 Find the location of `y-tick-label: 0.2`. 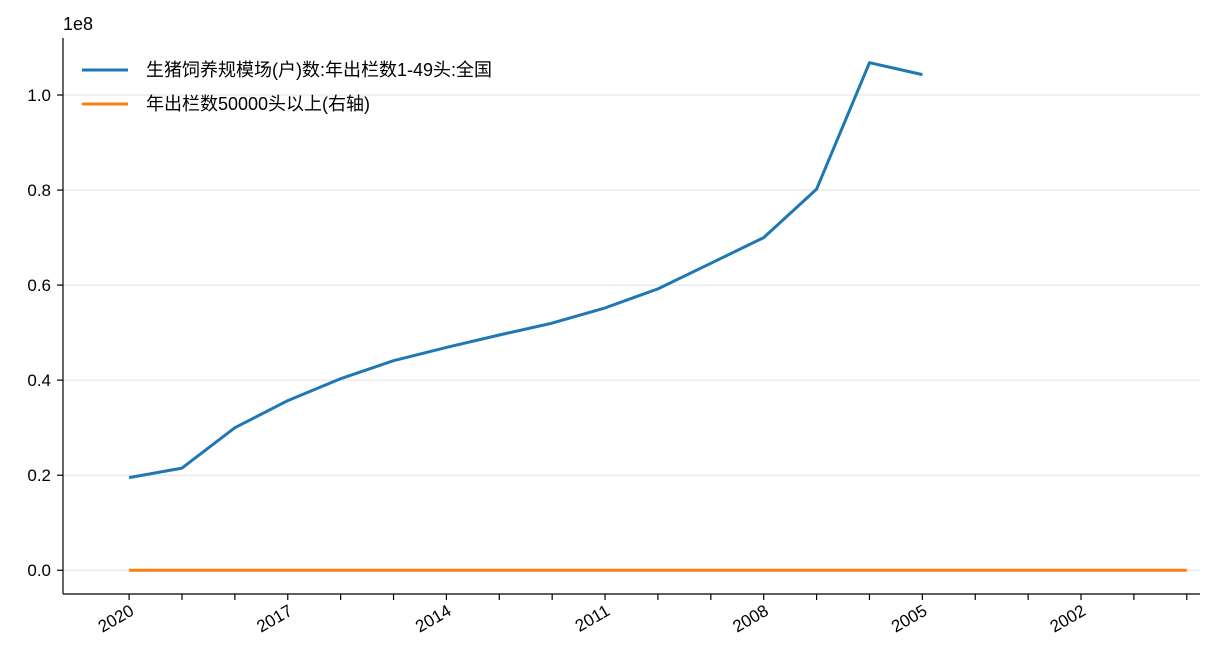

y-tick-label: 0.2 is located at coordinates (39, 475).